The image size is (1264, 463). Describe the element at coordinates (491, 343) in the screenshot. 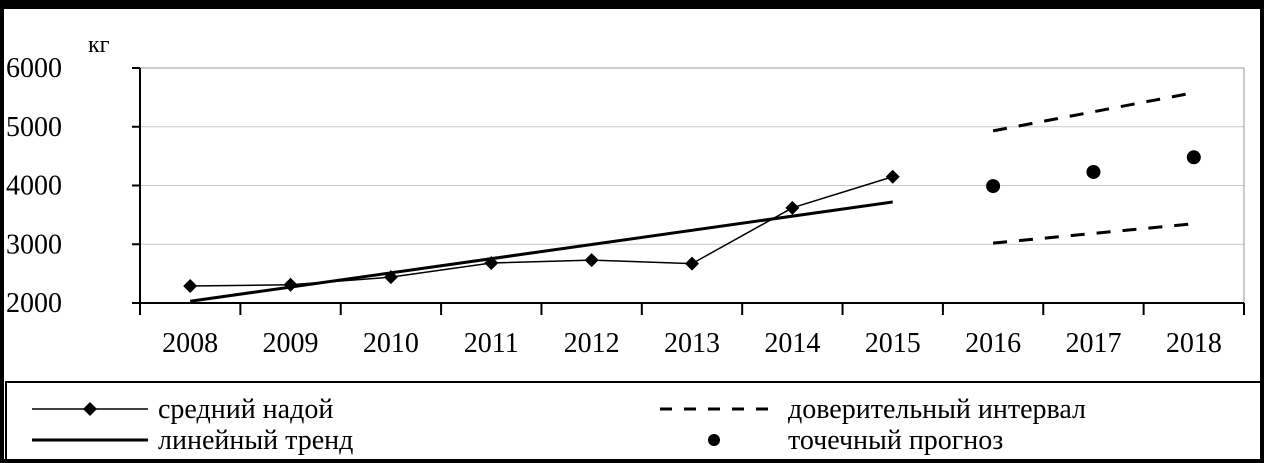

I see `x-tick-label-2011: 2011` at that location.